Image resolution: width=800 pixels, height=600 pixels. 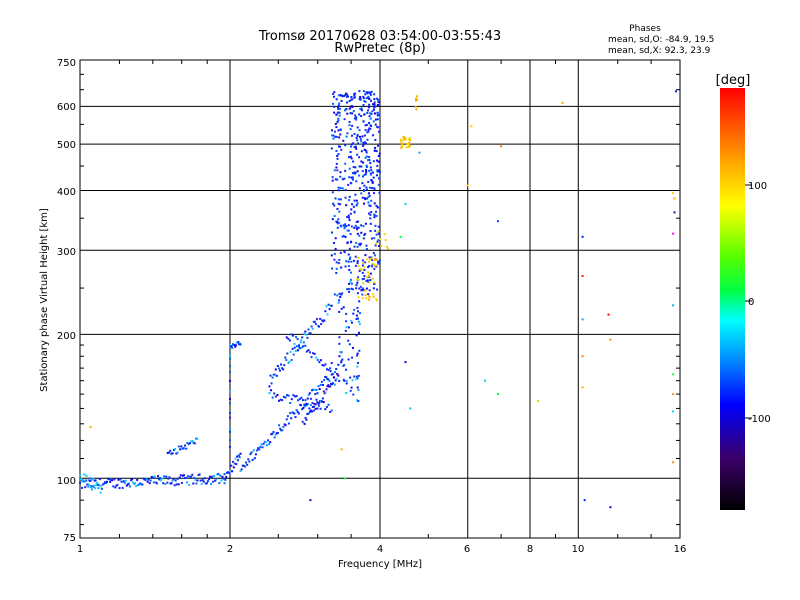 I want to click on x-tick-label: 6, so click(x=467, y=549).